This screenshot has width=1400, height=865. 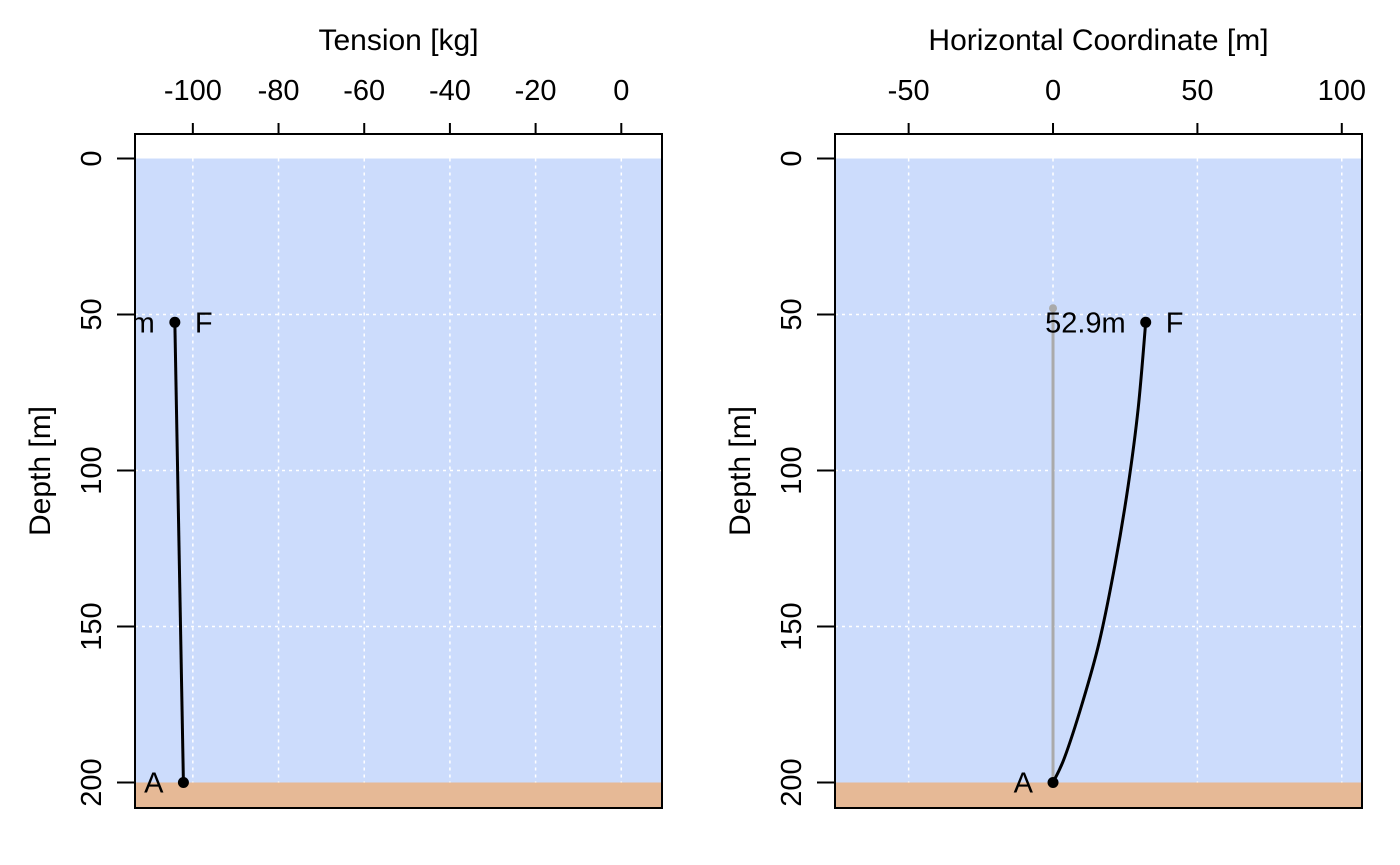 What do you see at coordinates (396, 105) in the screenshot?
I see `x-axis: -100 -80 -60 -40 -20 0` at bounding box center [396, 105].